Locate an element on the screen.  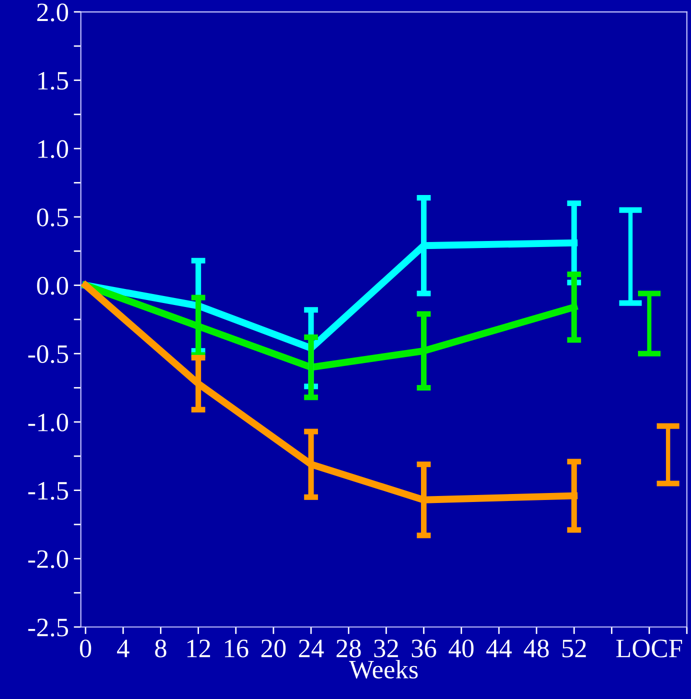
x-tick-label: 24 is located at coordinates (311, 649).